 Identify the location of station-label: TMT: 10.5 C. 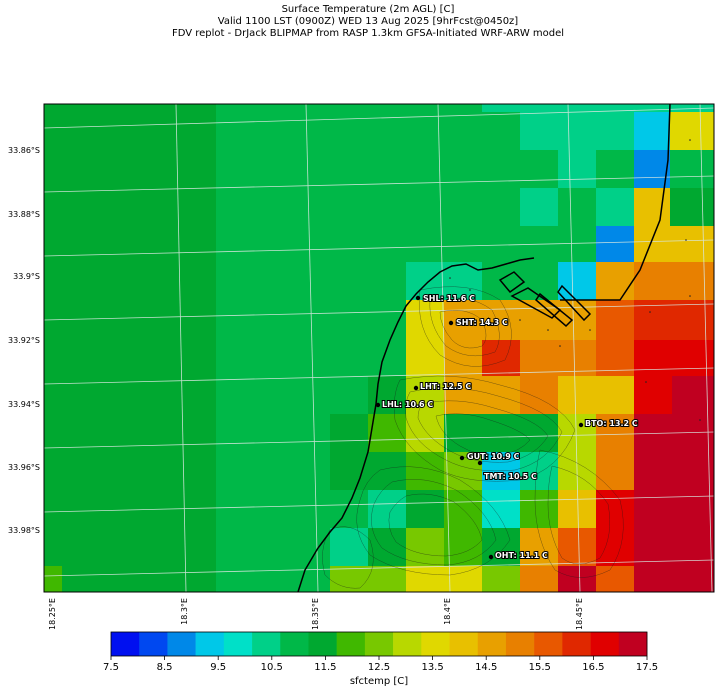
(510, 476).